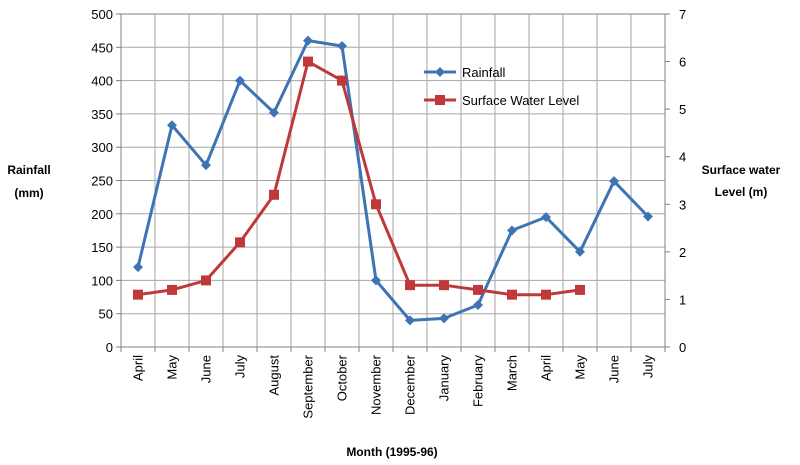  What do you see at coordinates (682, 62) in the screenshot?
I see `y-right-tick-label: 6` at bounding box center [682, 62].